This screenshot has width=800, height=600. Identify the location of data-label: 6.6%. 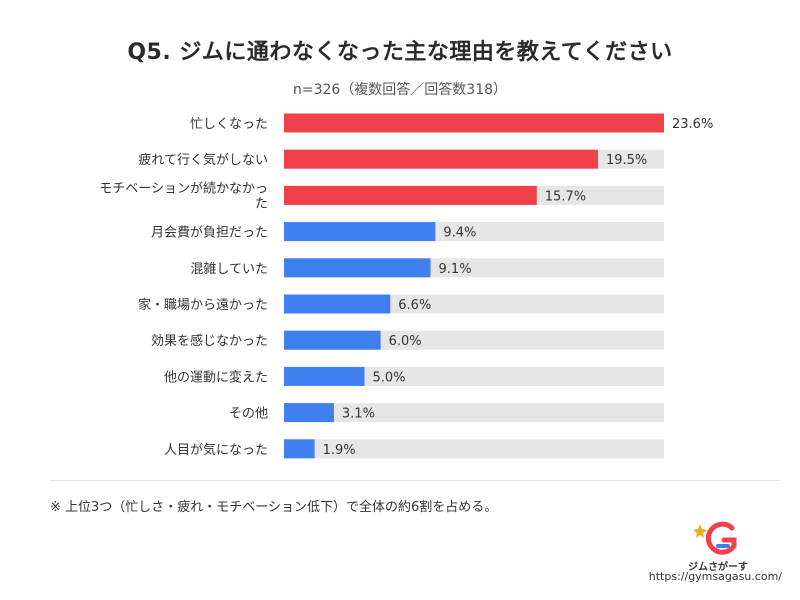
(414, 305).